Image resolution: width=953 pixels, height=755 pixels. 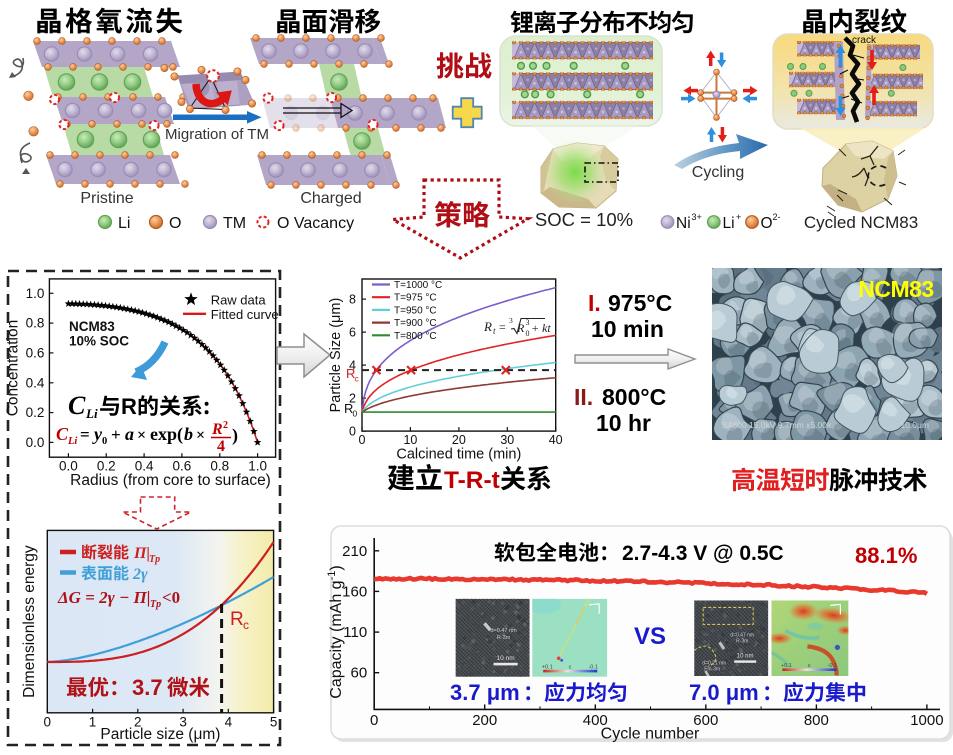 I want to click on svg-text: C, so click(x=77, y=405).